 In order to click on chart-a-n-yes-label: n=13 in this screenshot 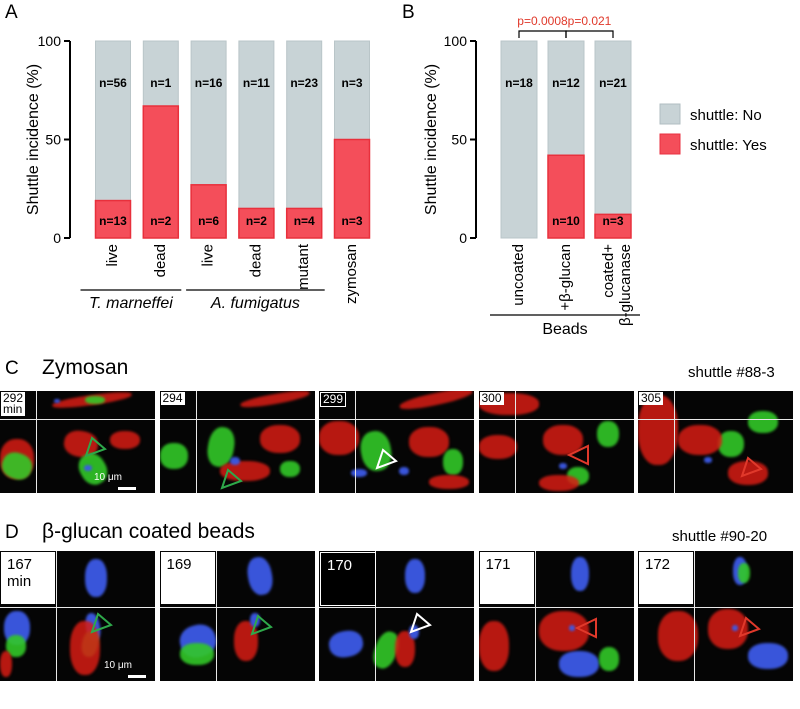, I will do `click(113, 221)`.